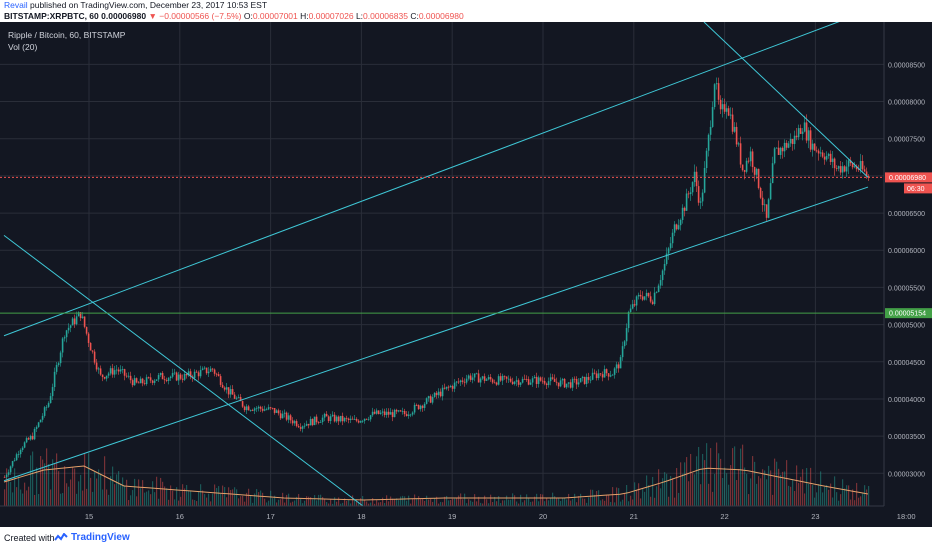 Image resolution: width=932 pixels, height=550 pixels. I want to click on time-axis, so click(466, 516).